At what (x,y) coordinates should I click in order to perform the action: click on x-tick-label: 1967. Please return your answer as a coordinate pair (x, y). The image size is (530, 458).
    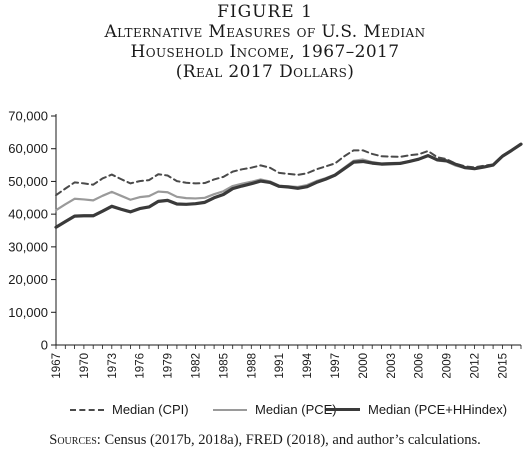
    Looking at the image, I should click on (57, 366).